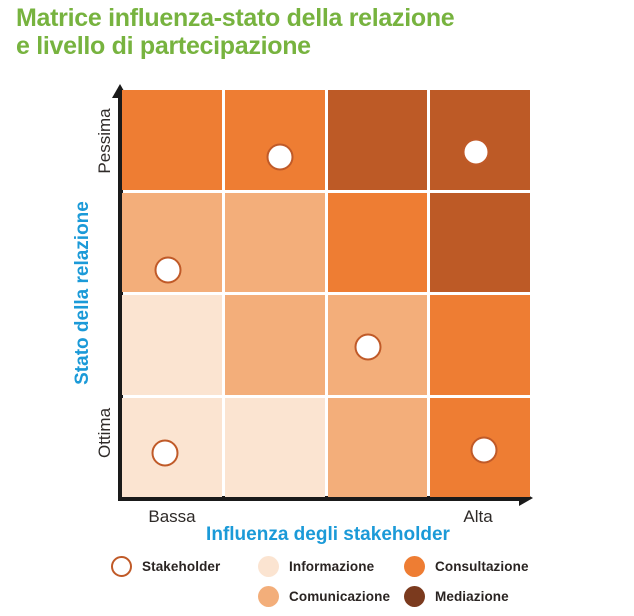  Describe the element at coordinates (181, 566) in the screenshot. I see `legend-label: Stakeholder` at that location.